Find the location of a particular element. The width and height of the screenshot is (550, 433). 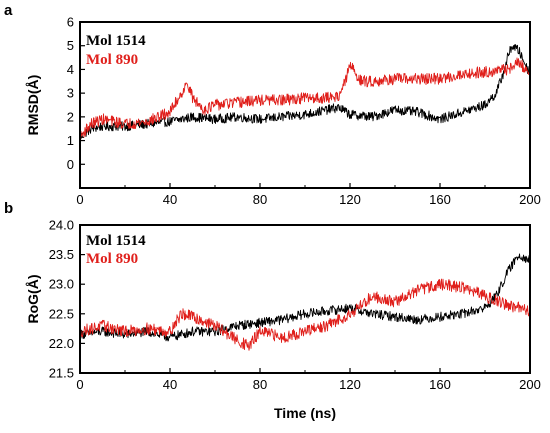

panel-b-y-tick-label: 21.5 is located at coordinates (61, 373).